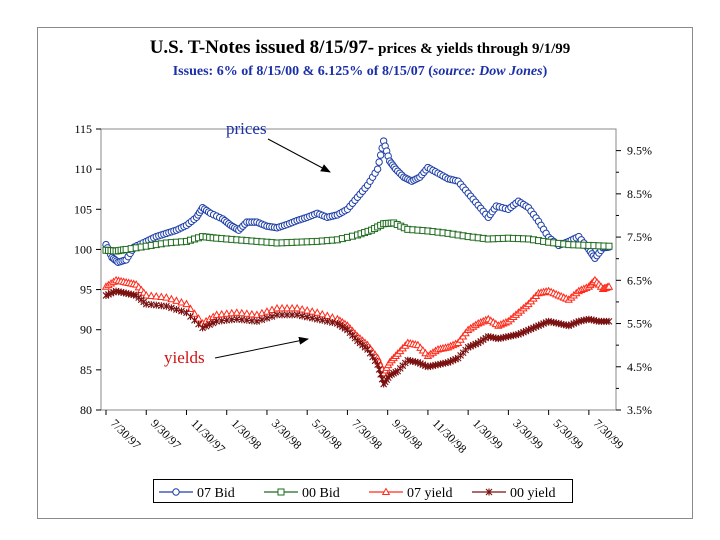  I want to click on x-tick-label: 11/30/97, so click(208, 436).